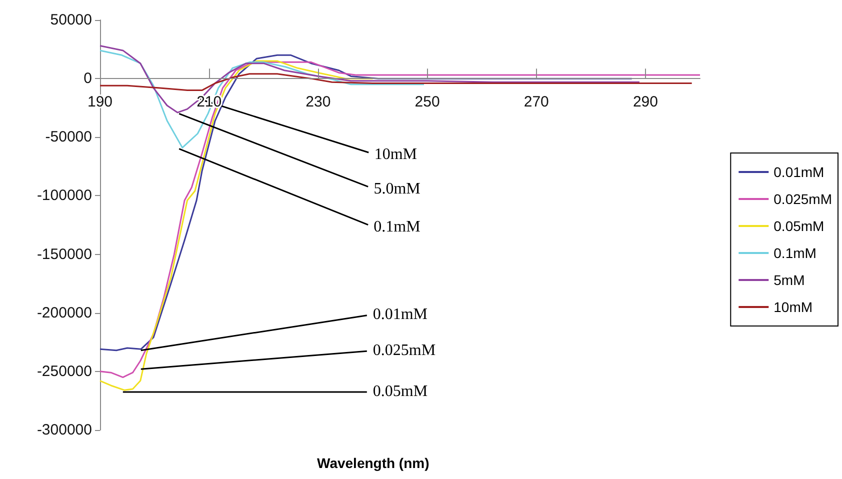  What do you see at coordinates (803, 199) in the screenshot?
I see `legend-label: 0.025mM` at bounding box center [803, 199].